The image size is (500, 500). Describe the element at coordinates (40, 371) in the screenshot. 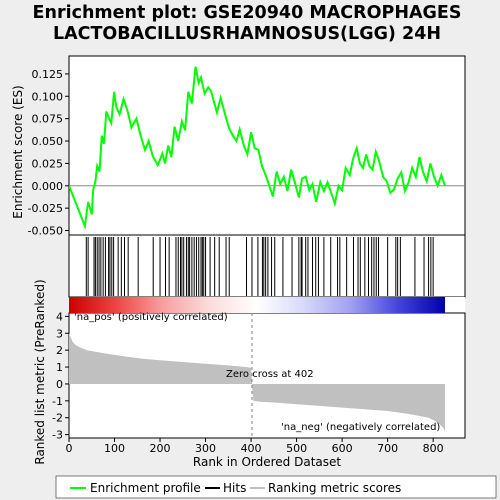

I see `metric-axis-label: Ranked list metric (PreRanked)` at that location.